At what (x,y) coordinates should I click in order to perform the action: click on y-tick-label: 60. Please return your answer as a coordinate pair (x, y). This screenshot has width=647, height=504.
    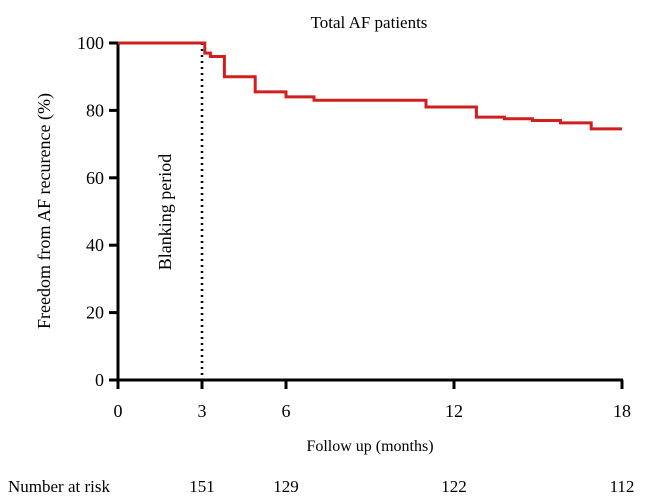
    Looking at the image, I should click on (95, 178).